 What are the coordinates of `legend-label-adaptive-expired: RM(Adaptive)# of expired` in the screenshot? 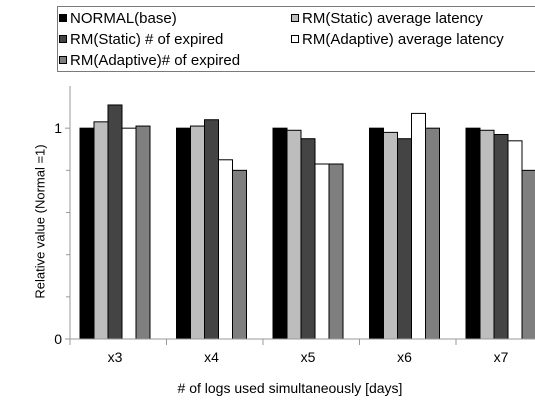 It's located at (155, 60).